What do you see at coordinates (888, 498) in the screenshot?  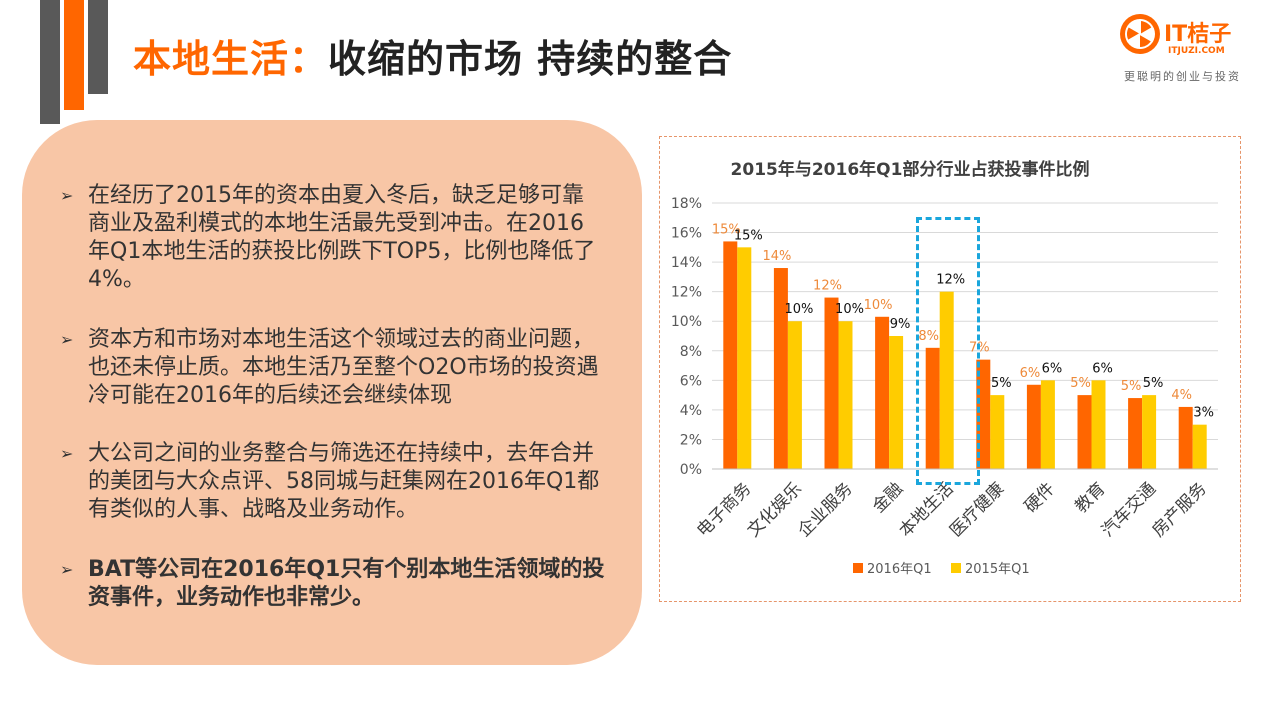 I see `x-tick-label: 金融` at bounding box center [888, 498].